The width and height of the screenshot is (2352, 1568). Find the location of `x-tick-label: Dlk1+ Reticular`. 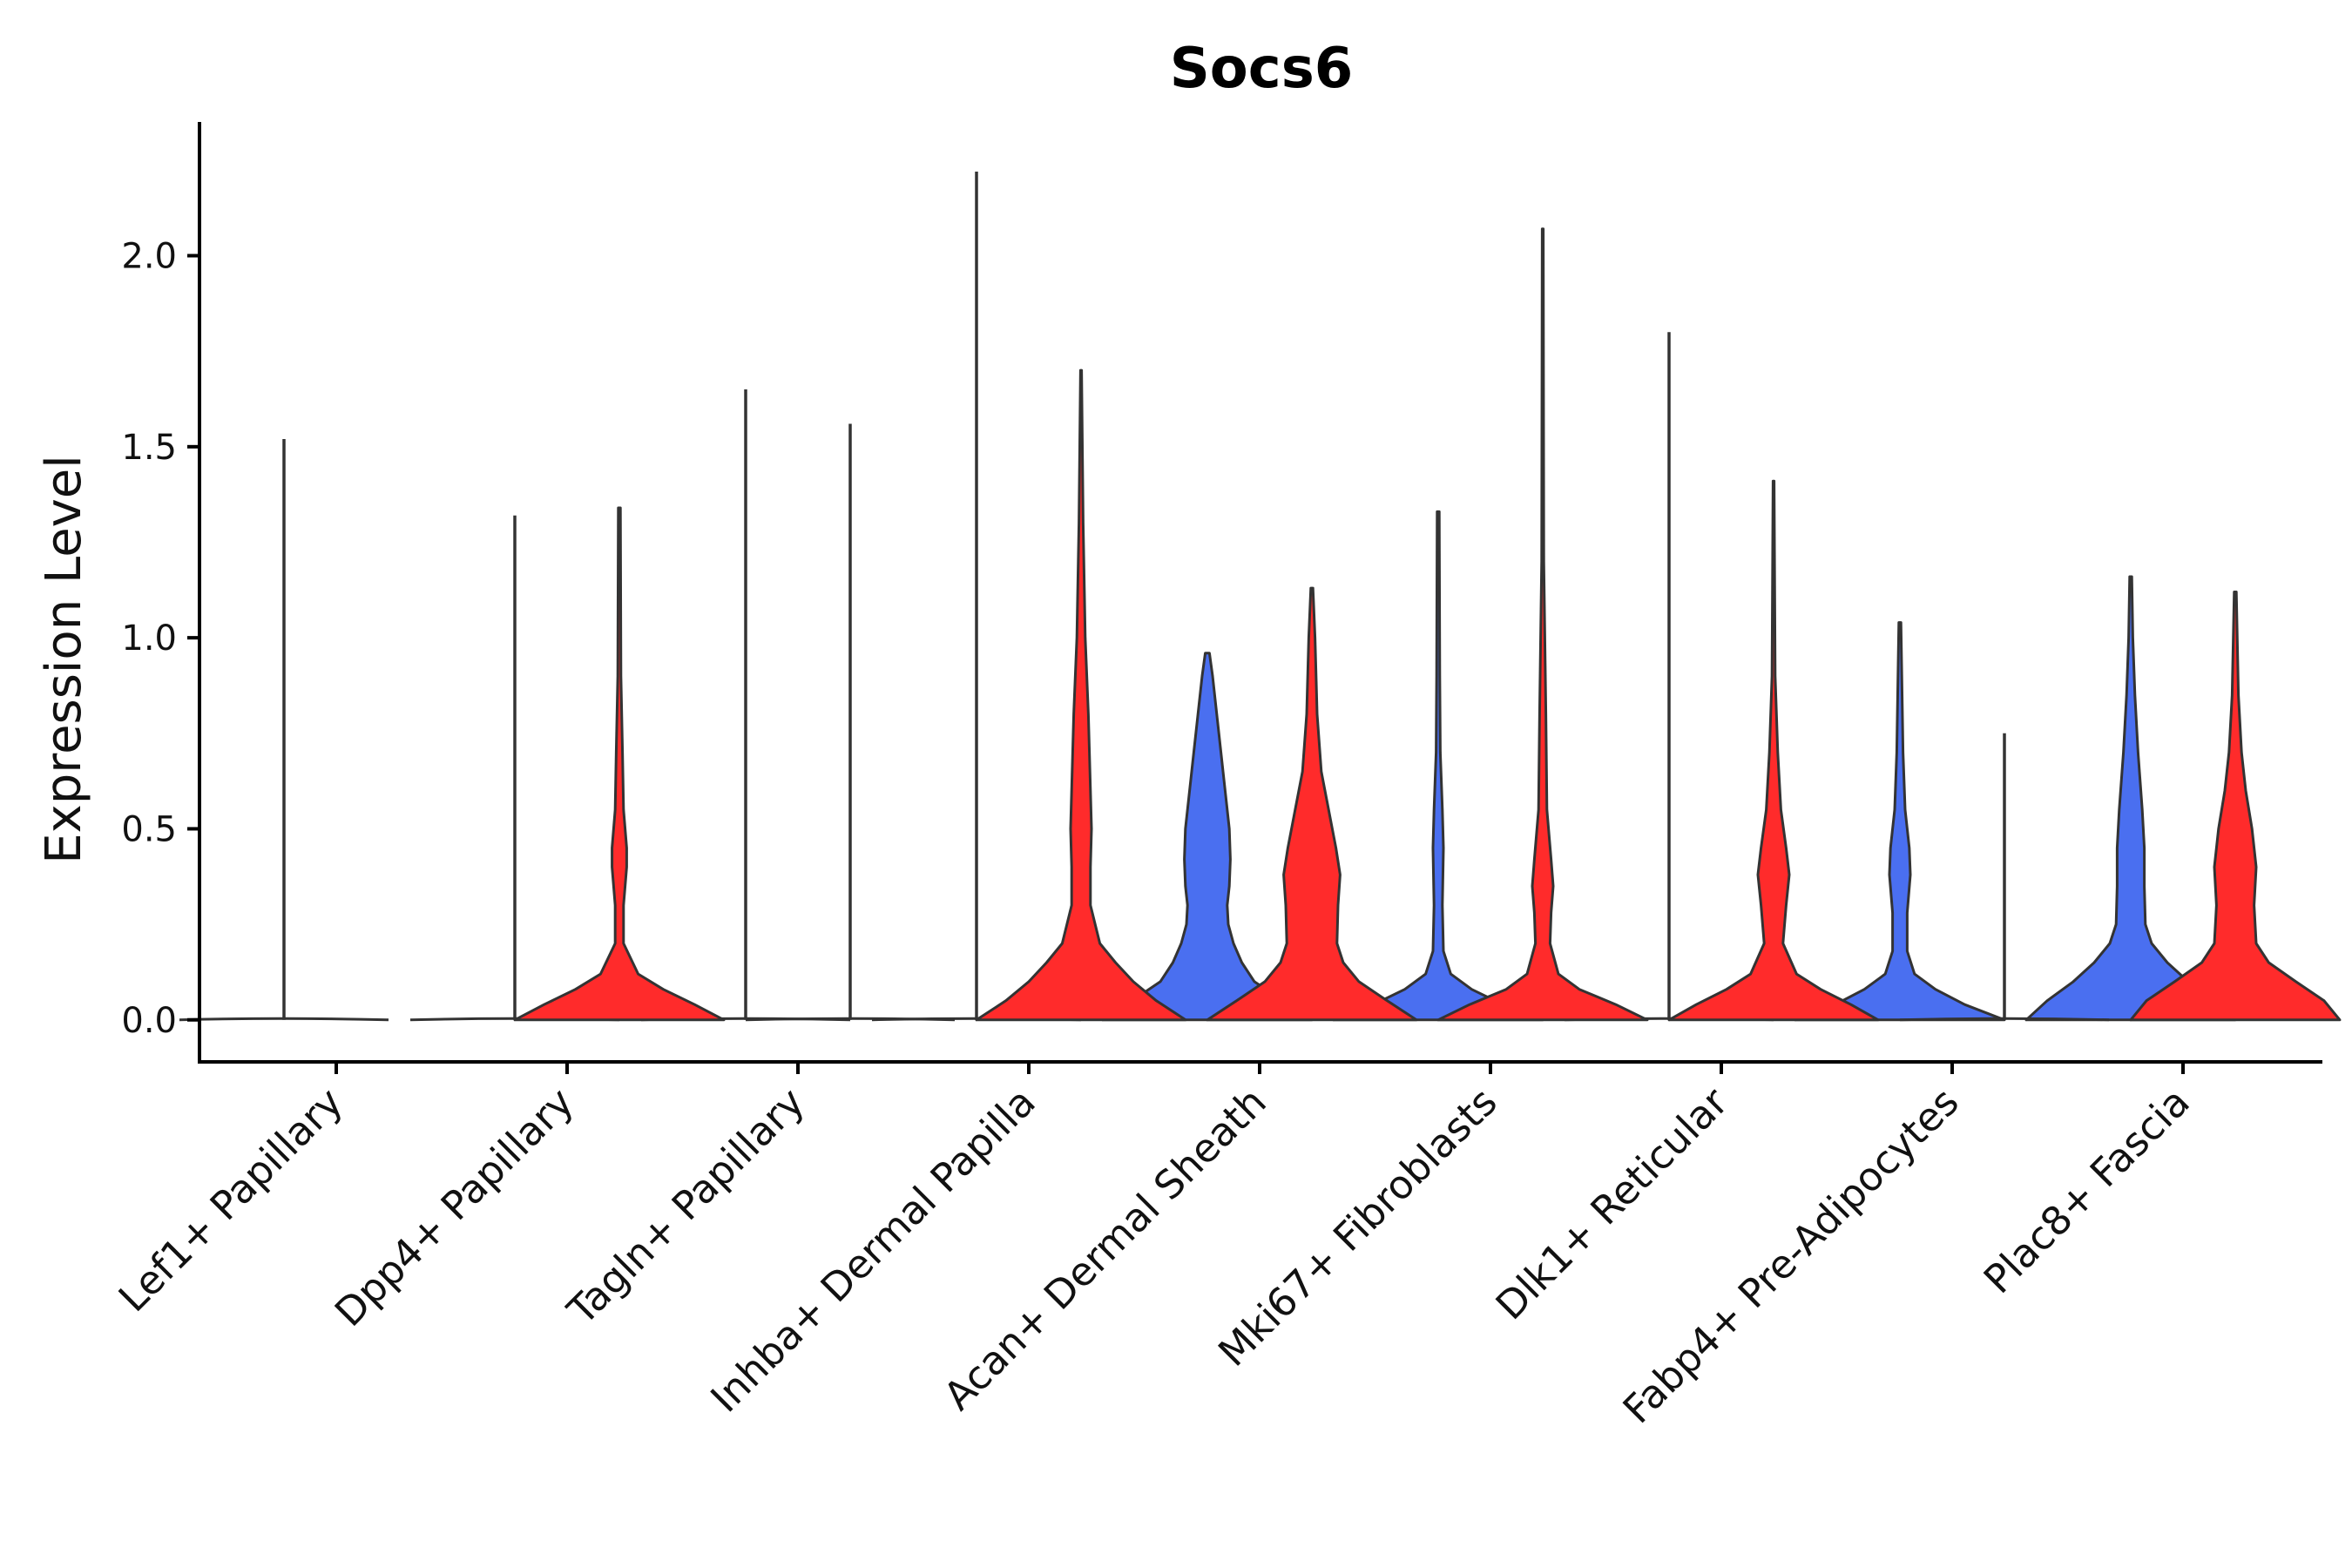

x-tick-label: Dlk1+ Reticular is located at coordinates (1612, 1203).